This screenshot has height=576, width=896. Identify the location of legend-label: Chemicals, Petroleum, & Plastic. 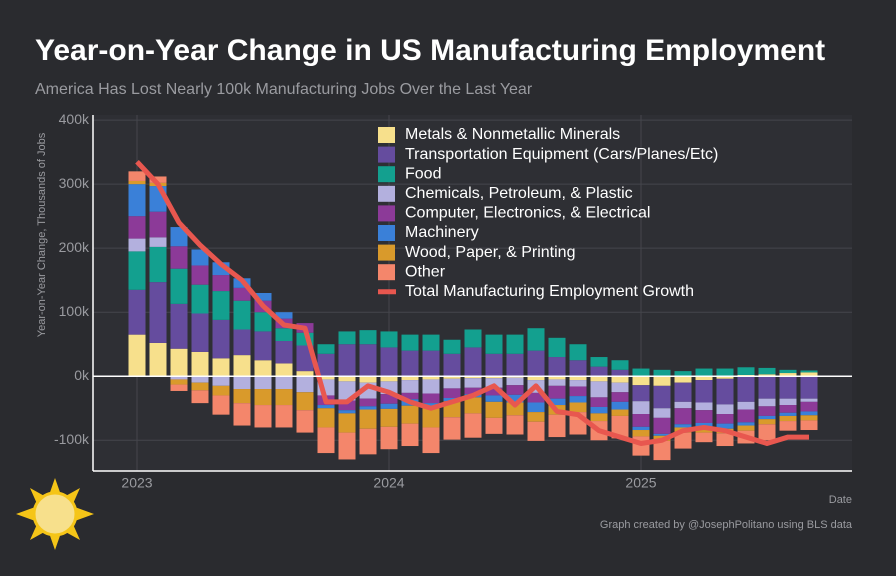
(519, 193).